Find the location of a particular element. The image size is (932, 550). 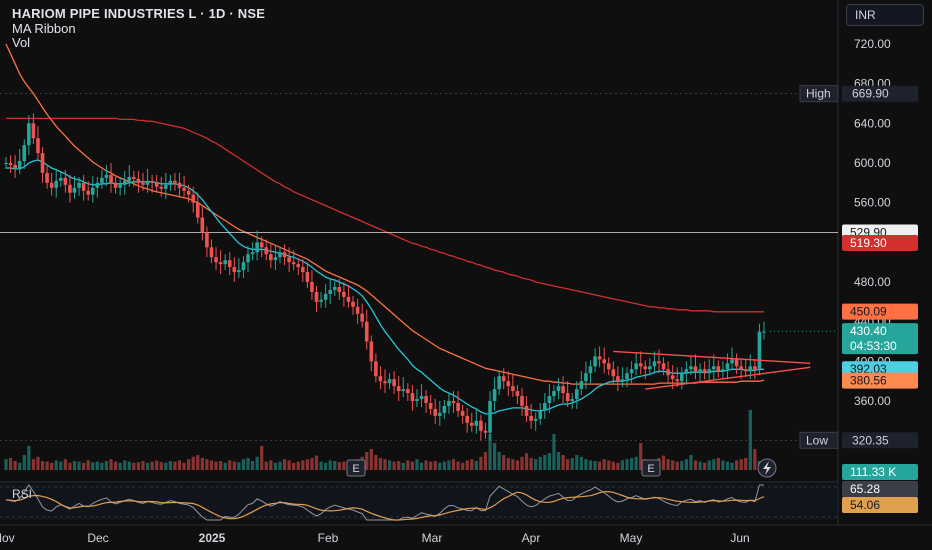

triangle-lower-line is located at coordinates (728, 378).